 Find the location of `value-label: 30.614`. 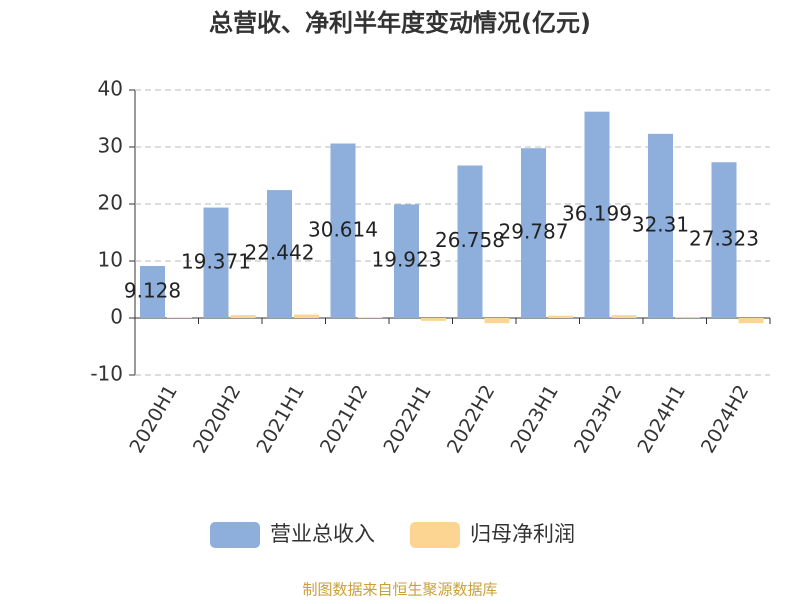

value-label: 30.614 is located at coordinates (343, 229).